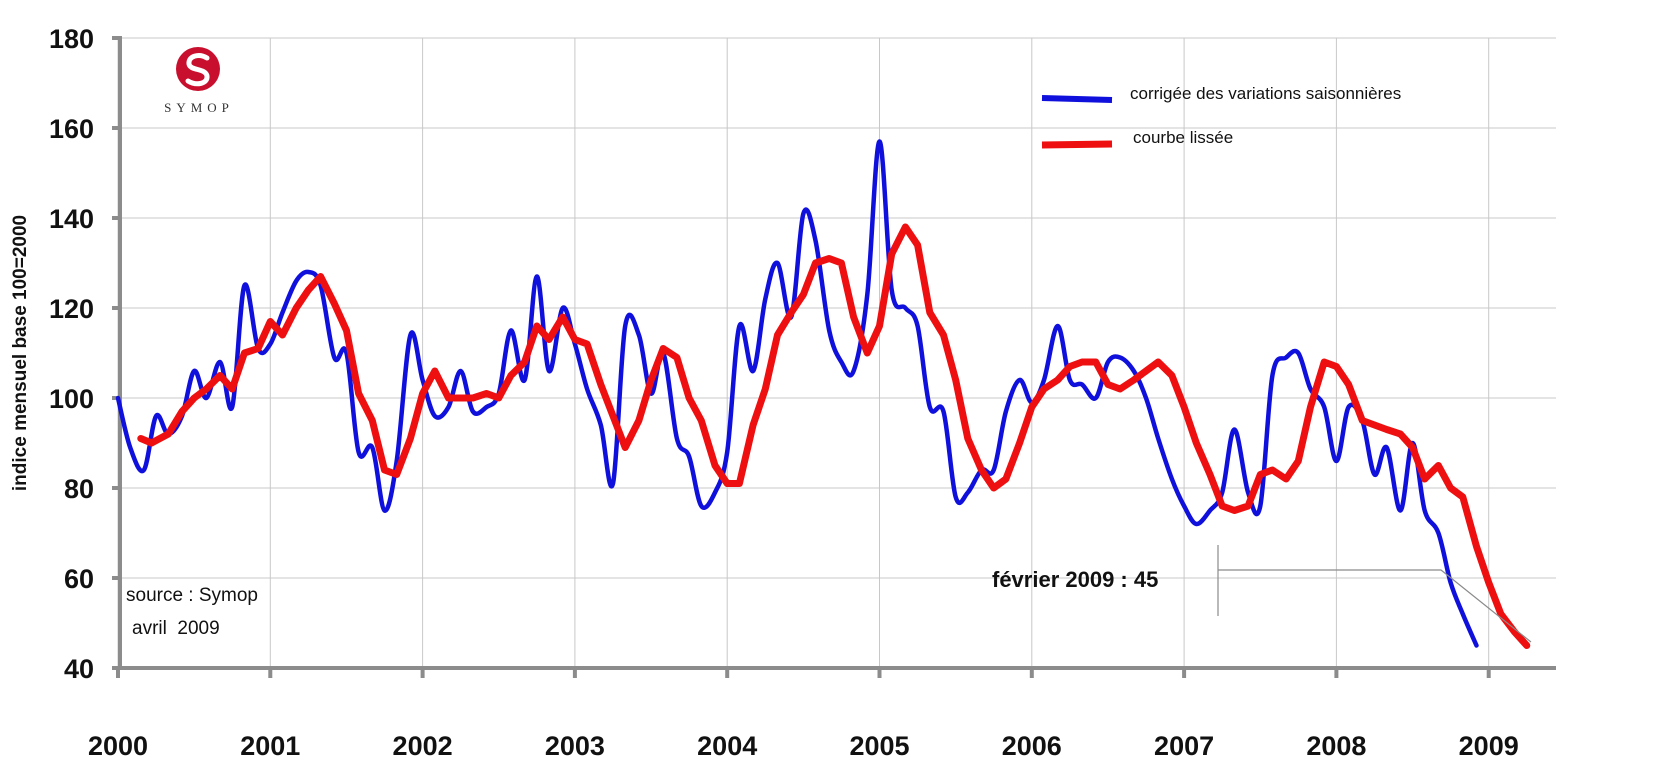 The width and height of the screenshot is (1663, 768). I want to click on x-tick-label: 2007, so click(1184, 746).